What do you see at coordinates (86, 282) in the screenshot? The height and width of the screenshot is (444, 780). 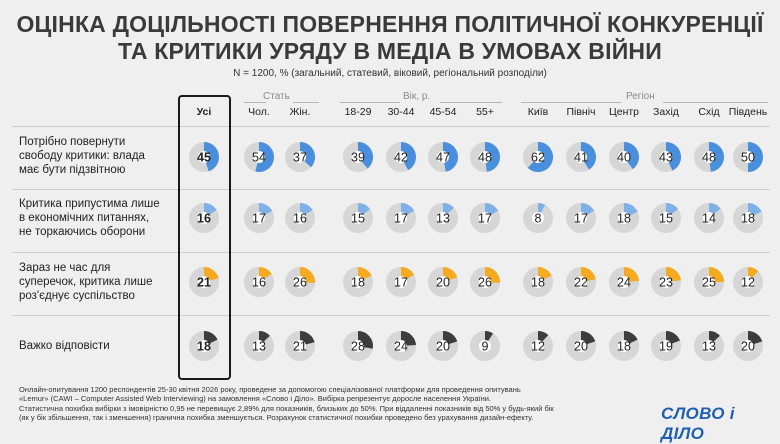 I see `row-label-line: суперечок, критика лише` at bounding box center [86, 282].